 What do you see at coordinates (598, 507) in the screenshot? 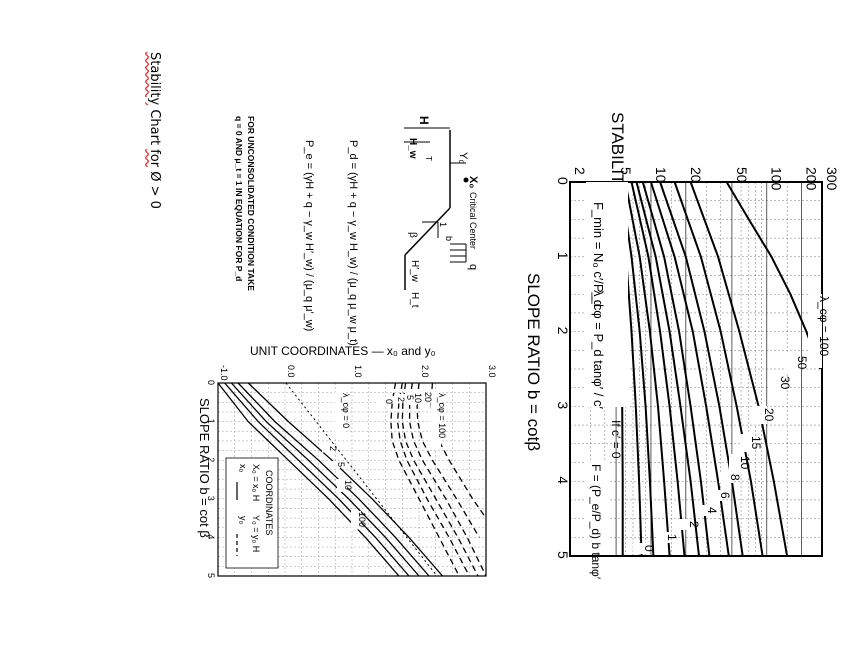
I see `chart1-formula-c0-box` at bounding box center [598, 507].